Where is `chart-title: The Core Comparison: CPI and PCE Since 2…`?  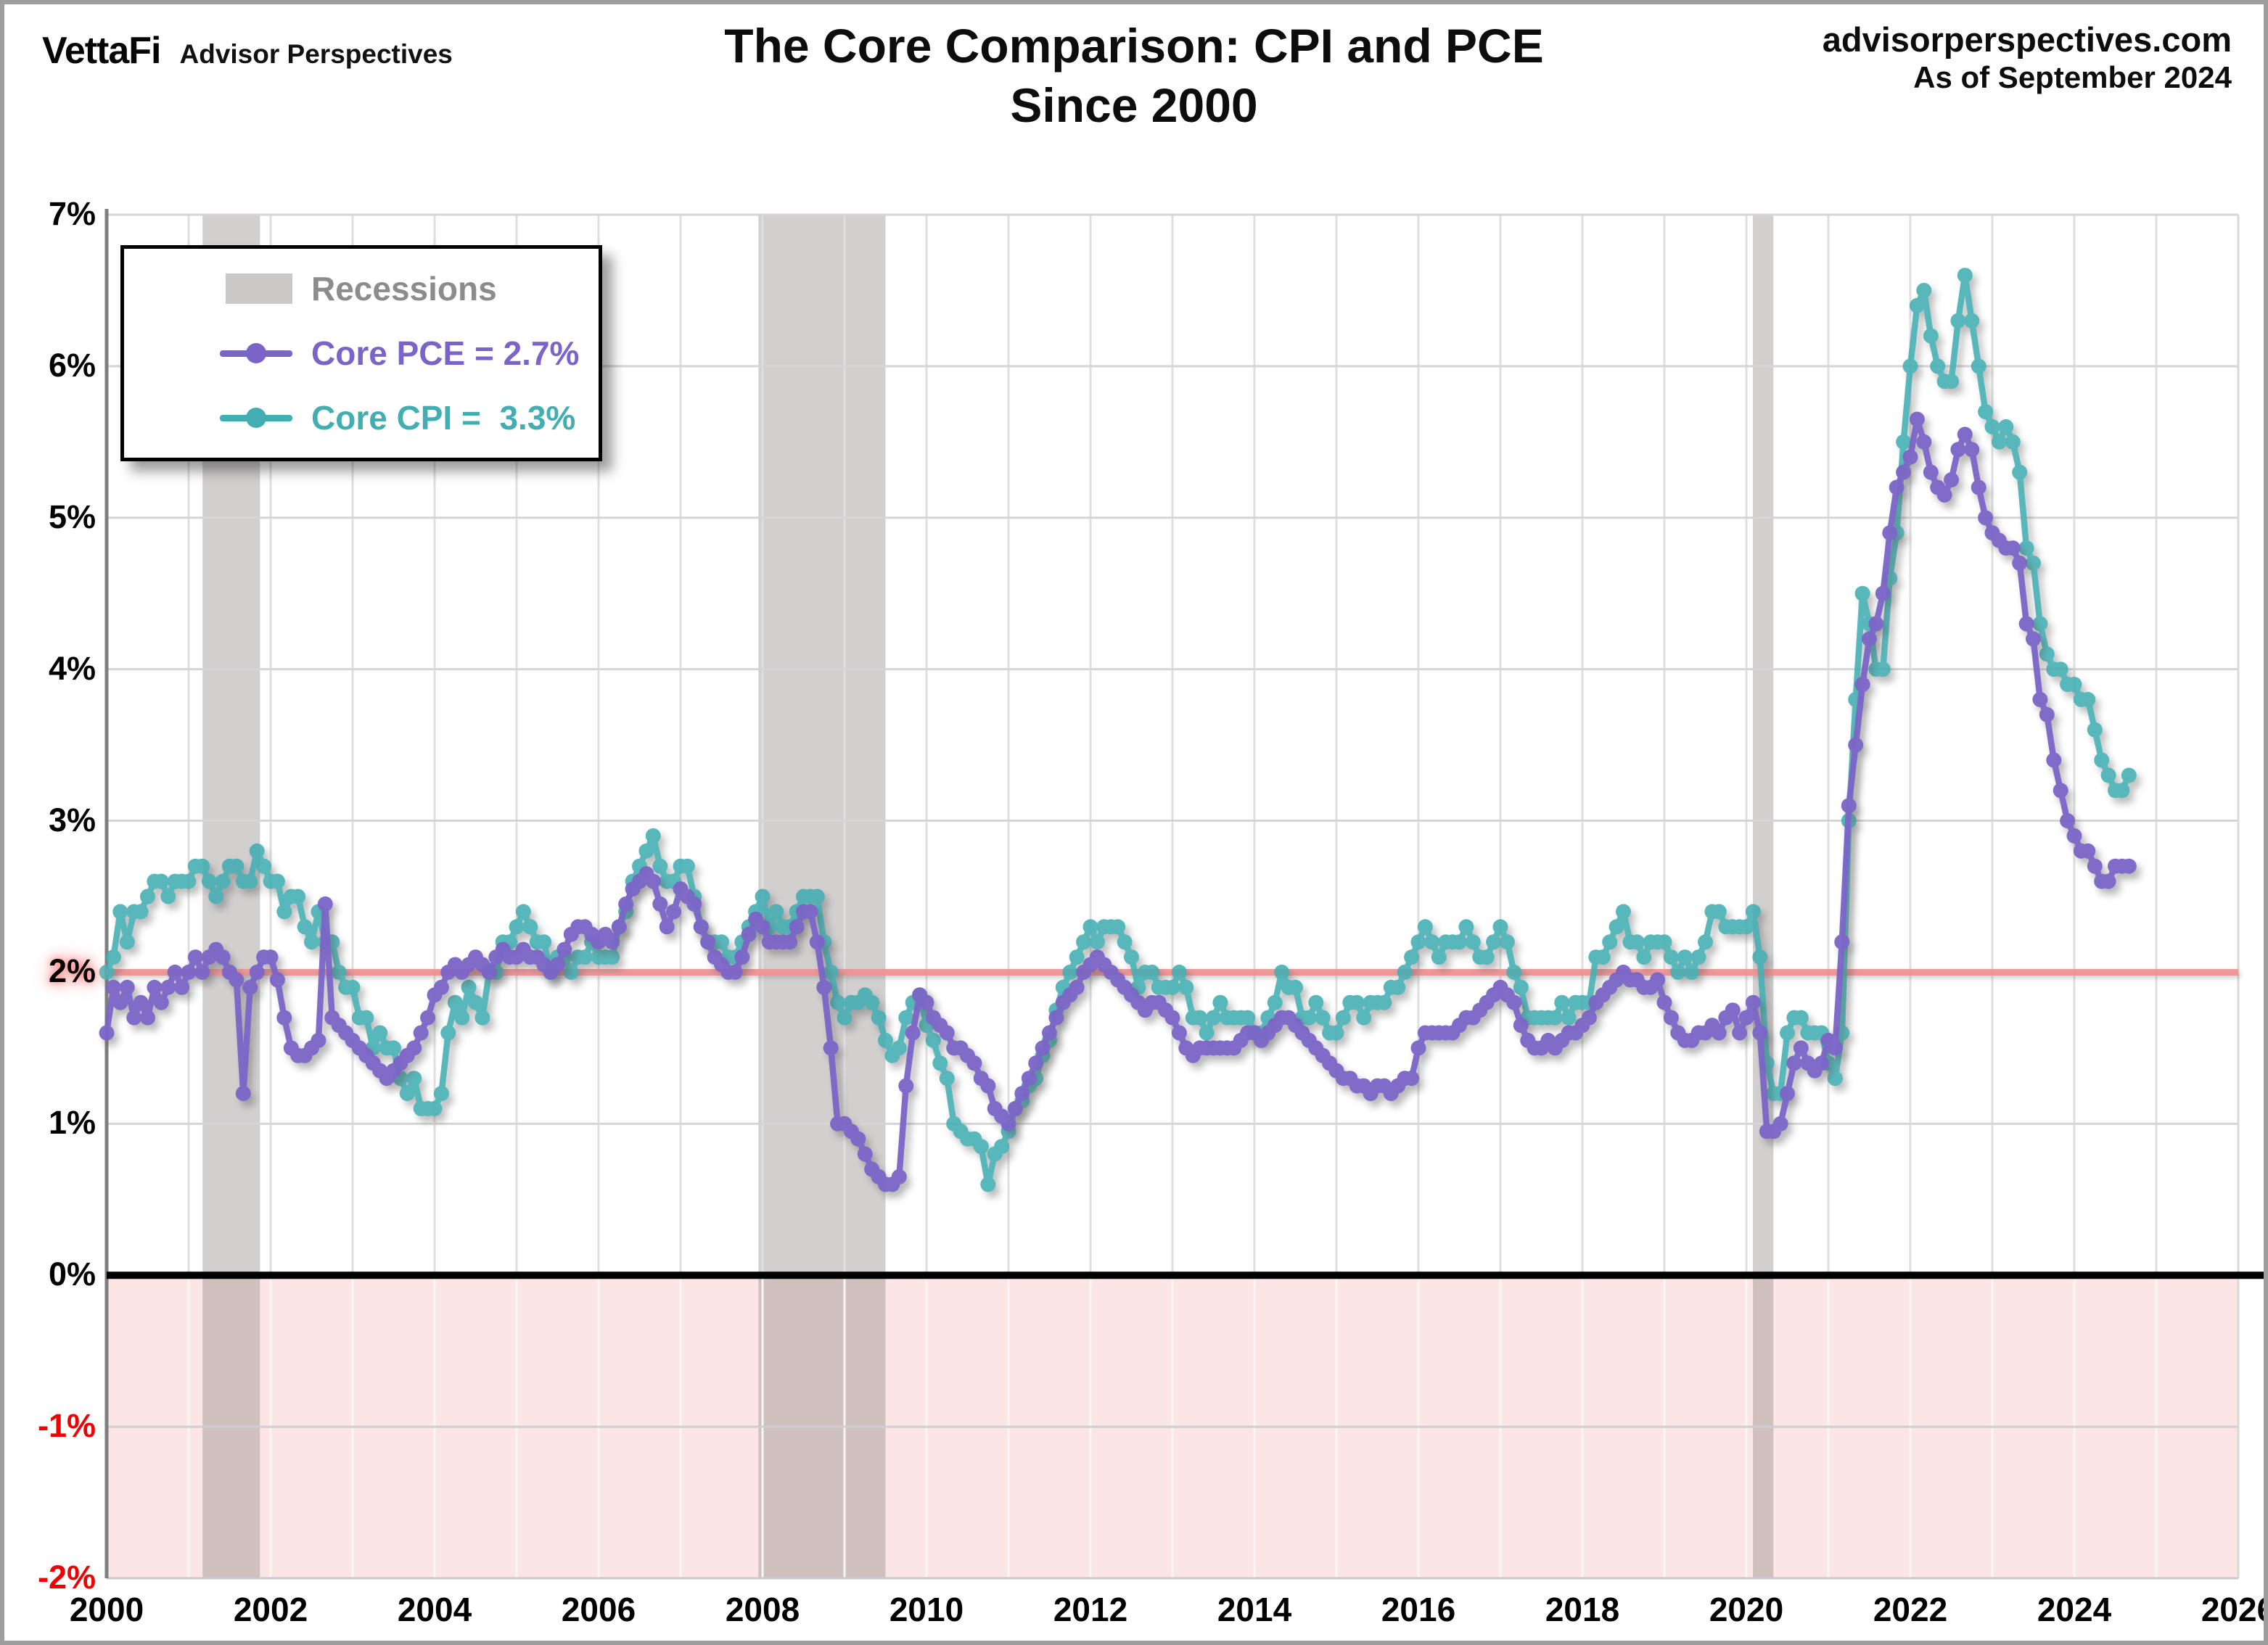 chart-title: The Core Comparison: CPI and PCE Since 2… is located at coordinates (1134, 81).